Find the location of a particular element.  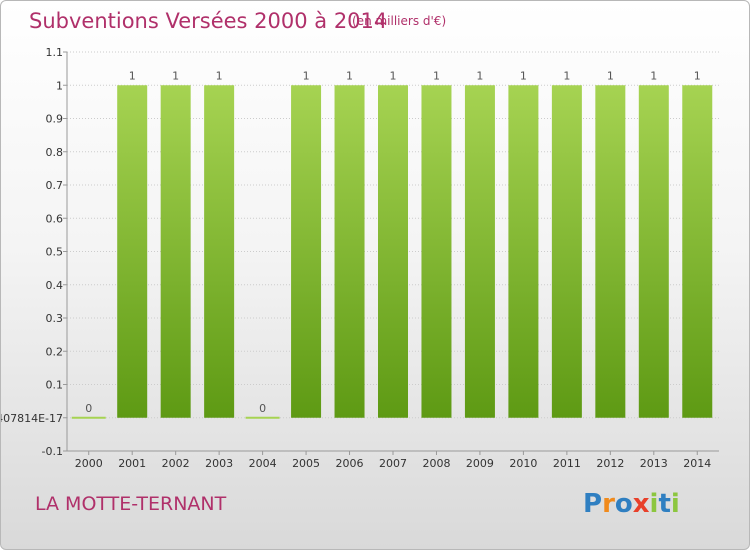

y-tick-label: 1 is located at coordinates (59, 85).